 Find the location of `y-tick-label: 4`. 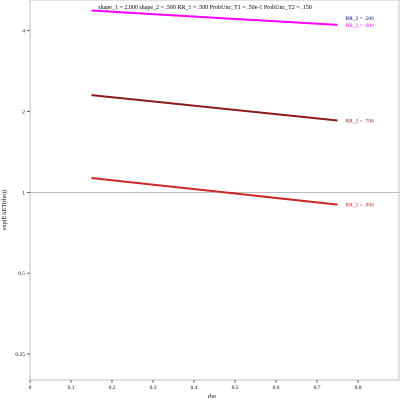

y-tick-label: 4 is located at coordinates (23, 32).